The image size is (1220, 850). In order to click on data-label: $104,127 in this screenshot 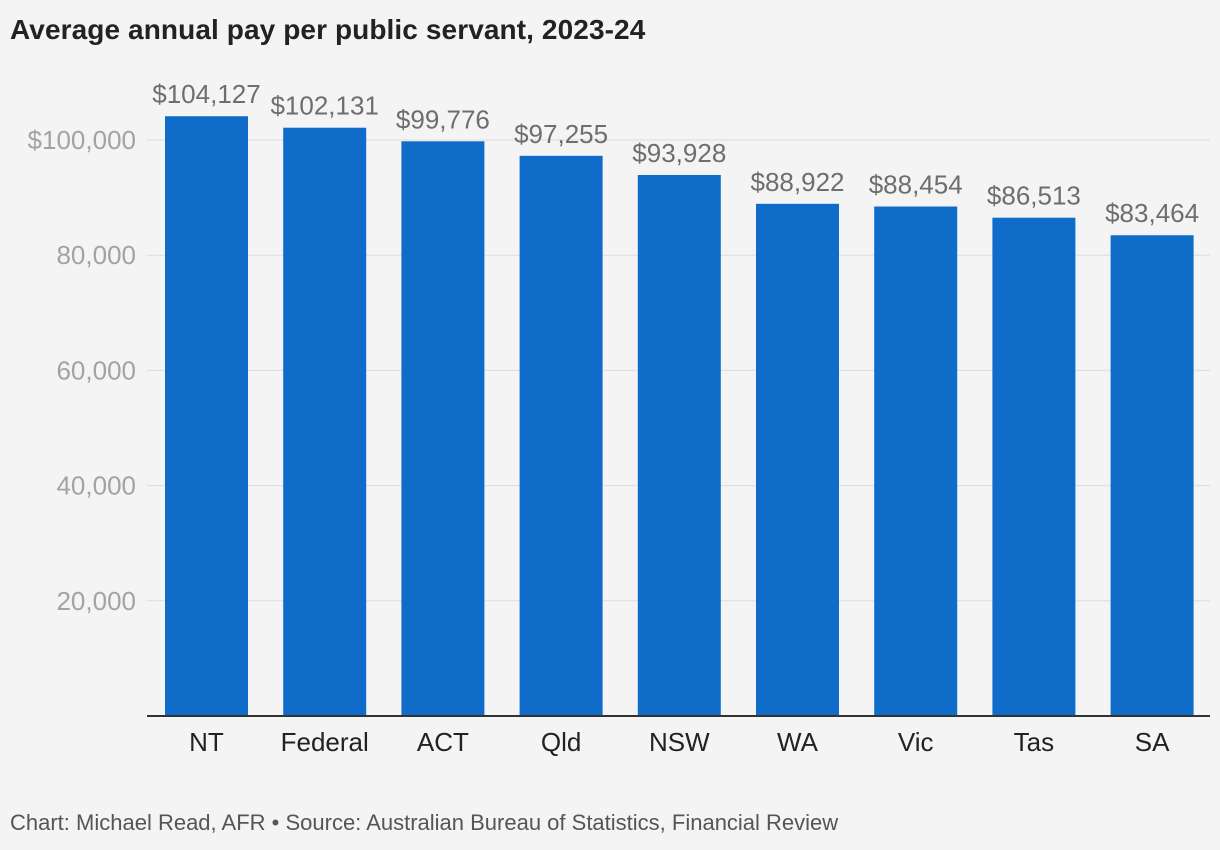, I will do `click(206, 94)`.